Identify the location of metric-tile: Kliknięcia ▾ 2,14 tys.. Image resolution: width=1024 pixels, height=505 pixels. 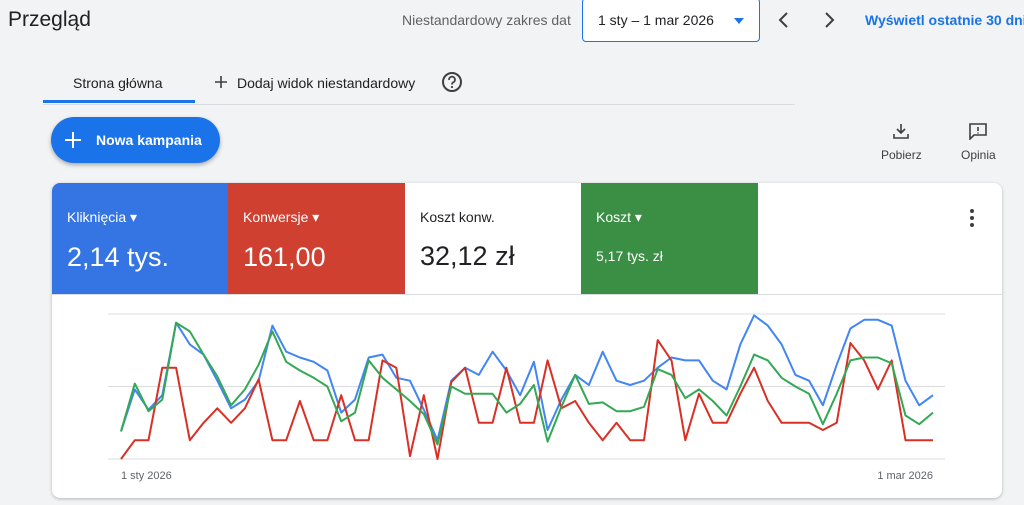
(140, 239).